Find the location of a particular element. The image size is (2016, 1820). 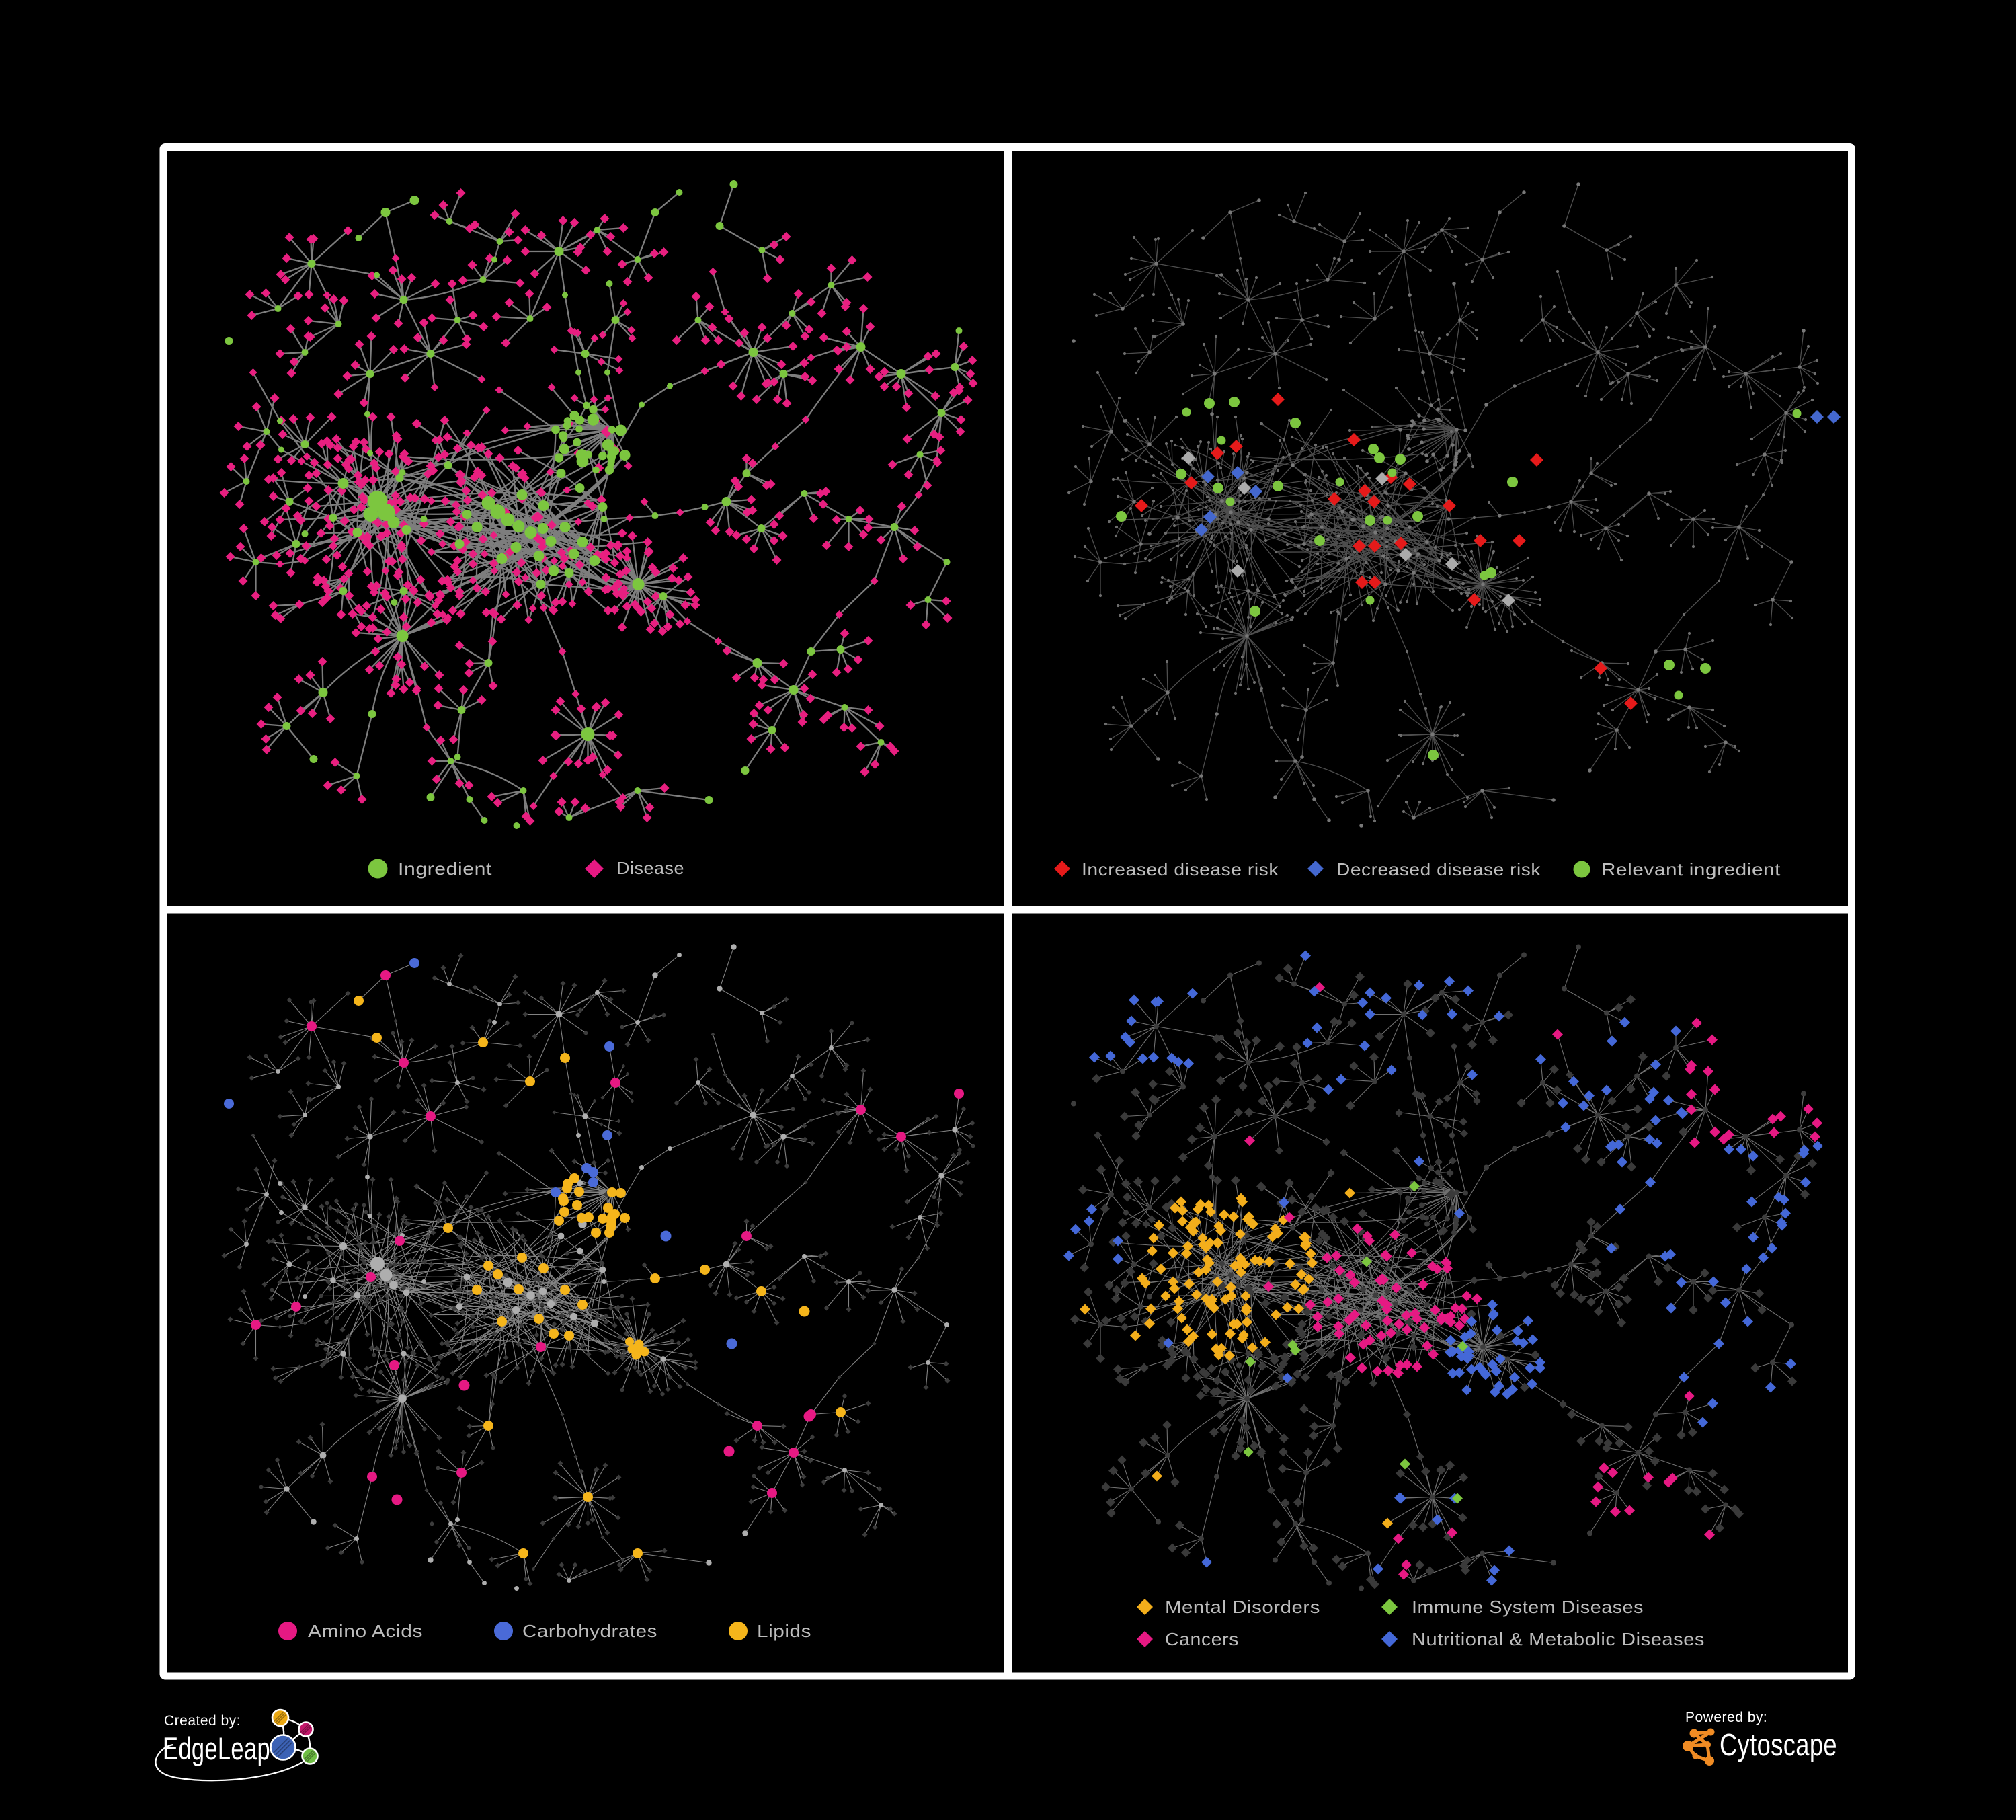

svg-text: Mental Disorders is located at coordinates (1242, 1607).